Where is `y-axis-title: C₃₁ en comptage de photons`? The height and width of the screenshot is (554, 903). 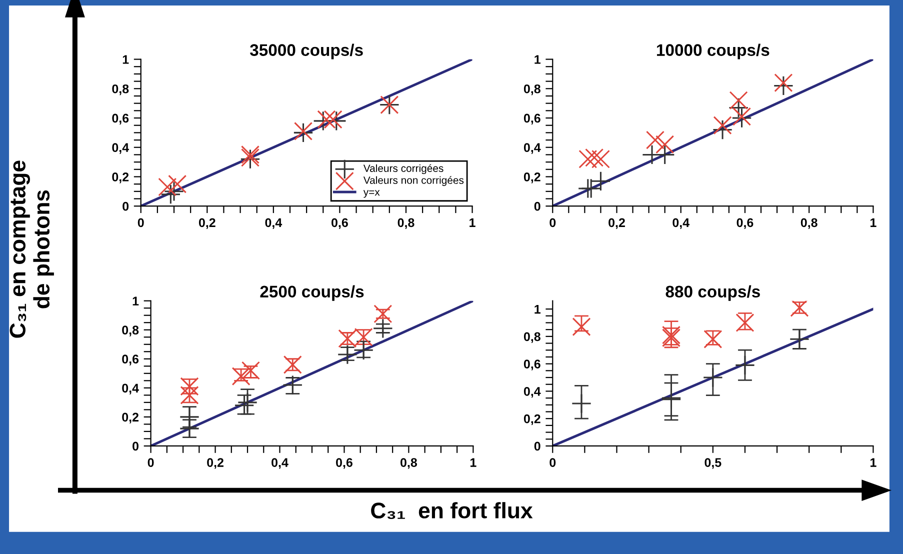
y-axis-title: C₃₁ en comptage de photons is located at coordinates (32, 249).